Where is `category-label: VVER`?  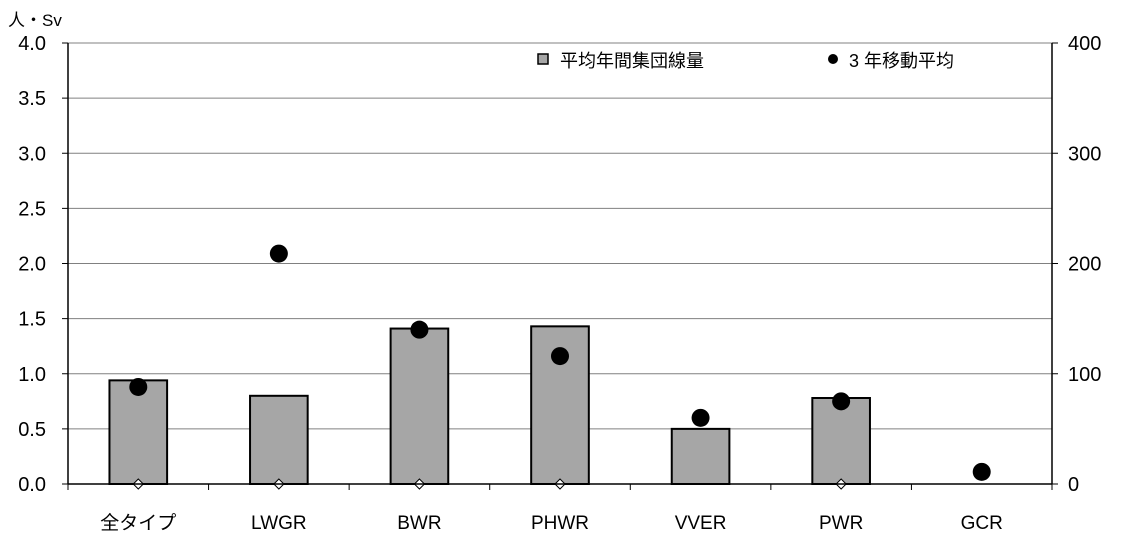
category-label: VVER is located at coordinates (701, 523).